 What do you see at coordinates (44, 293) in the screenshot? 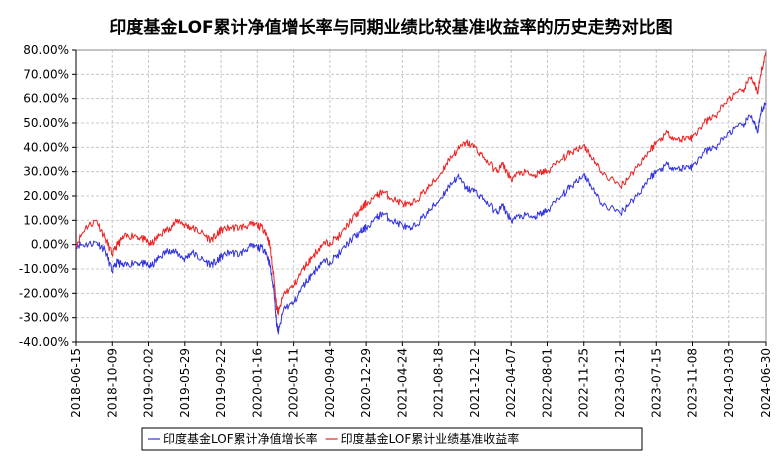
I see `y-tick-label: -20.00%` at bounding box center [44, 293].